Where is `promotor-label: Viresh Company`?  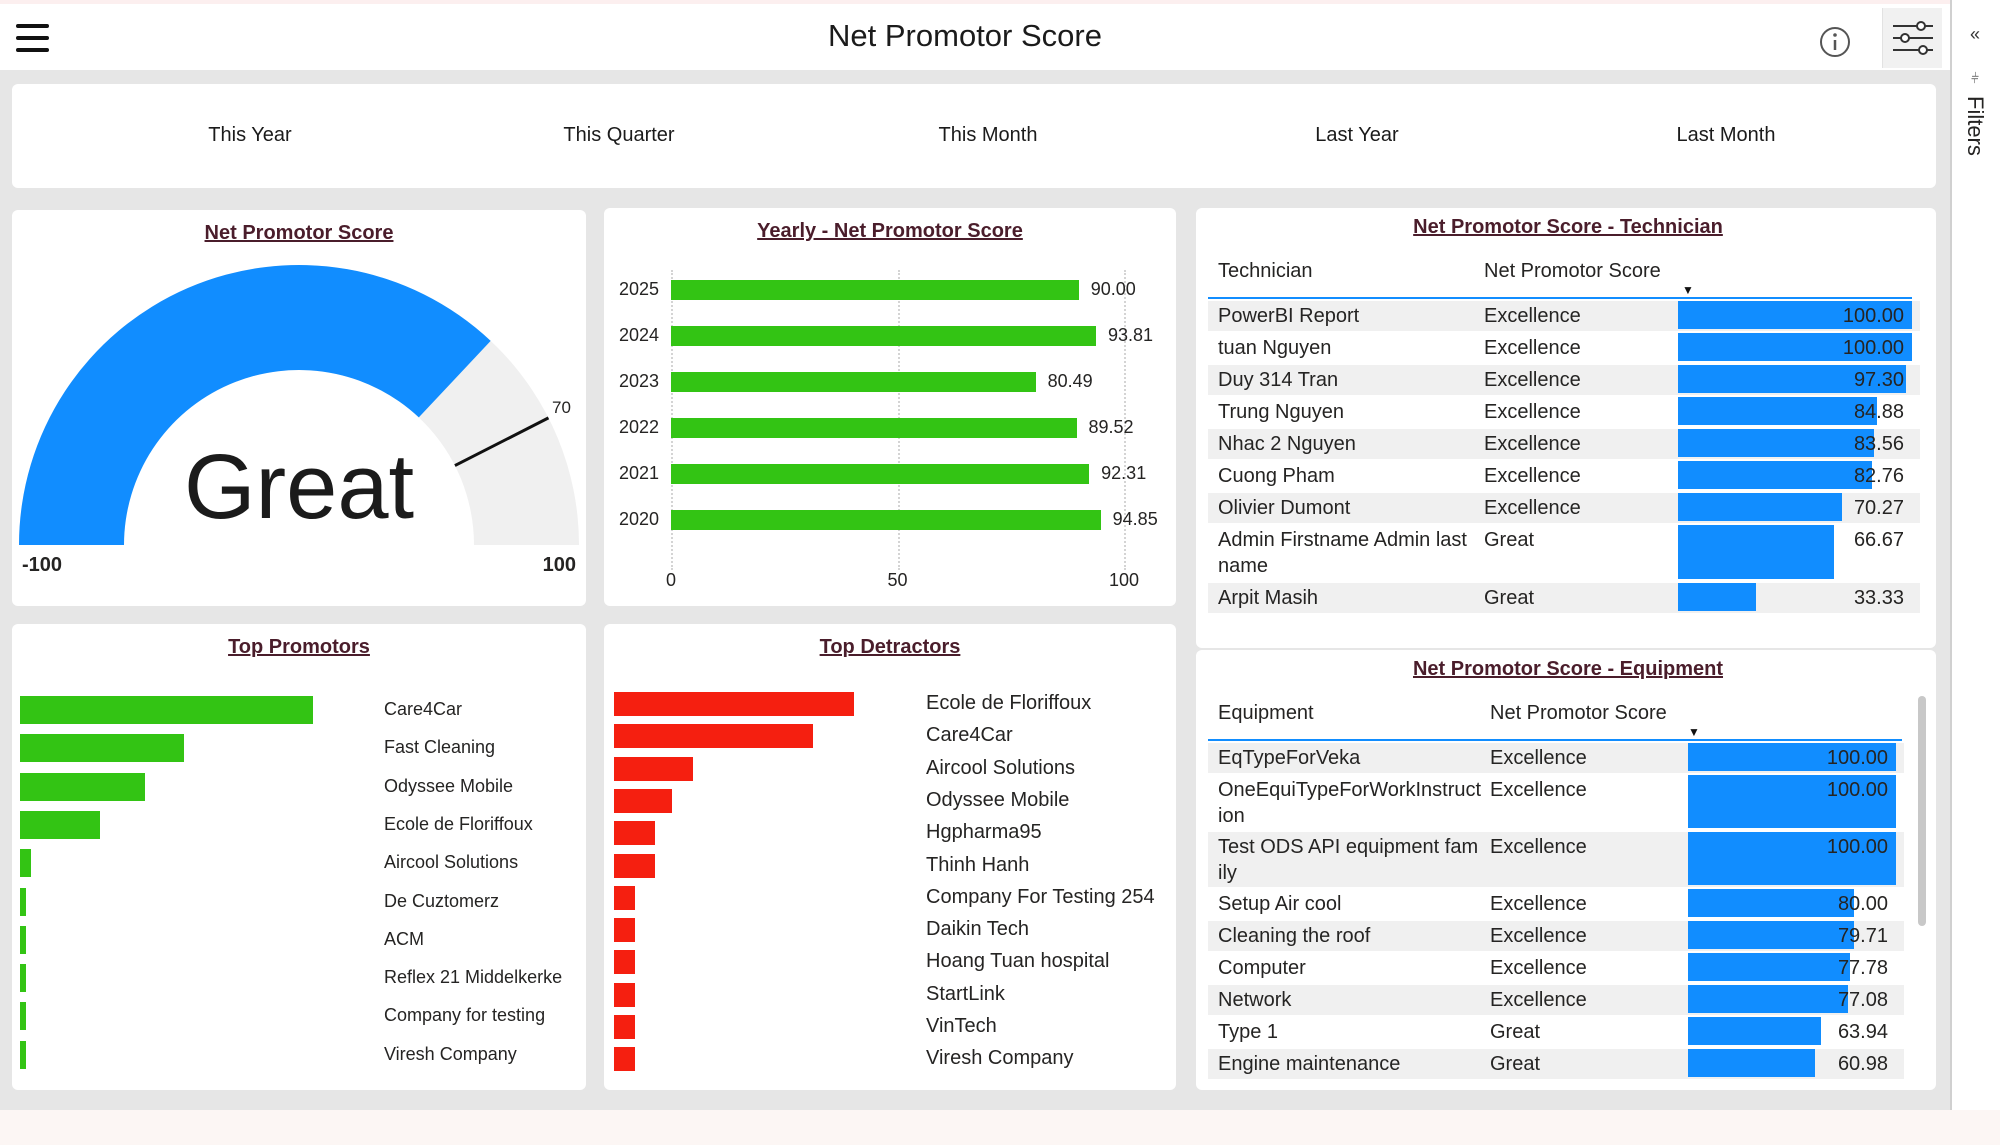 promotor-label: Viresh Company is located at coordinates (450, 1053).